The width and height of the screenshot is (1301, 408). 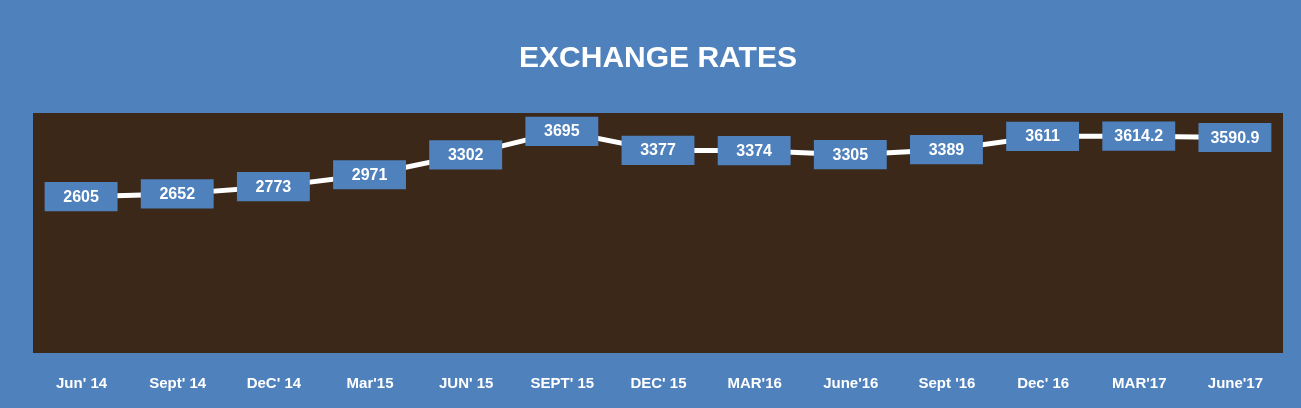 I want to click on x-tick-label: Mar'15, so click(x=370, y=382).